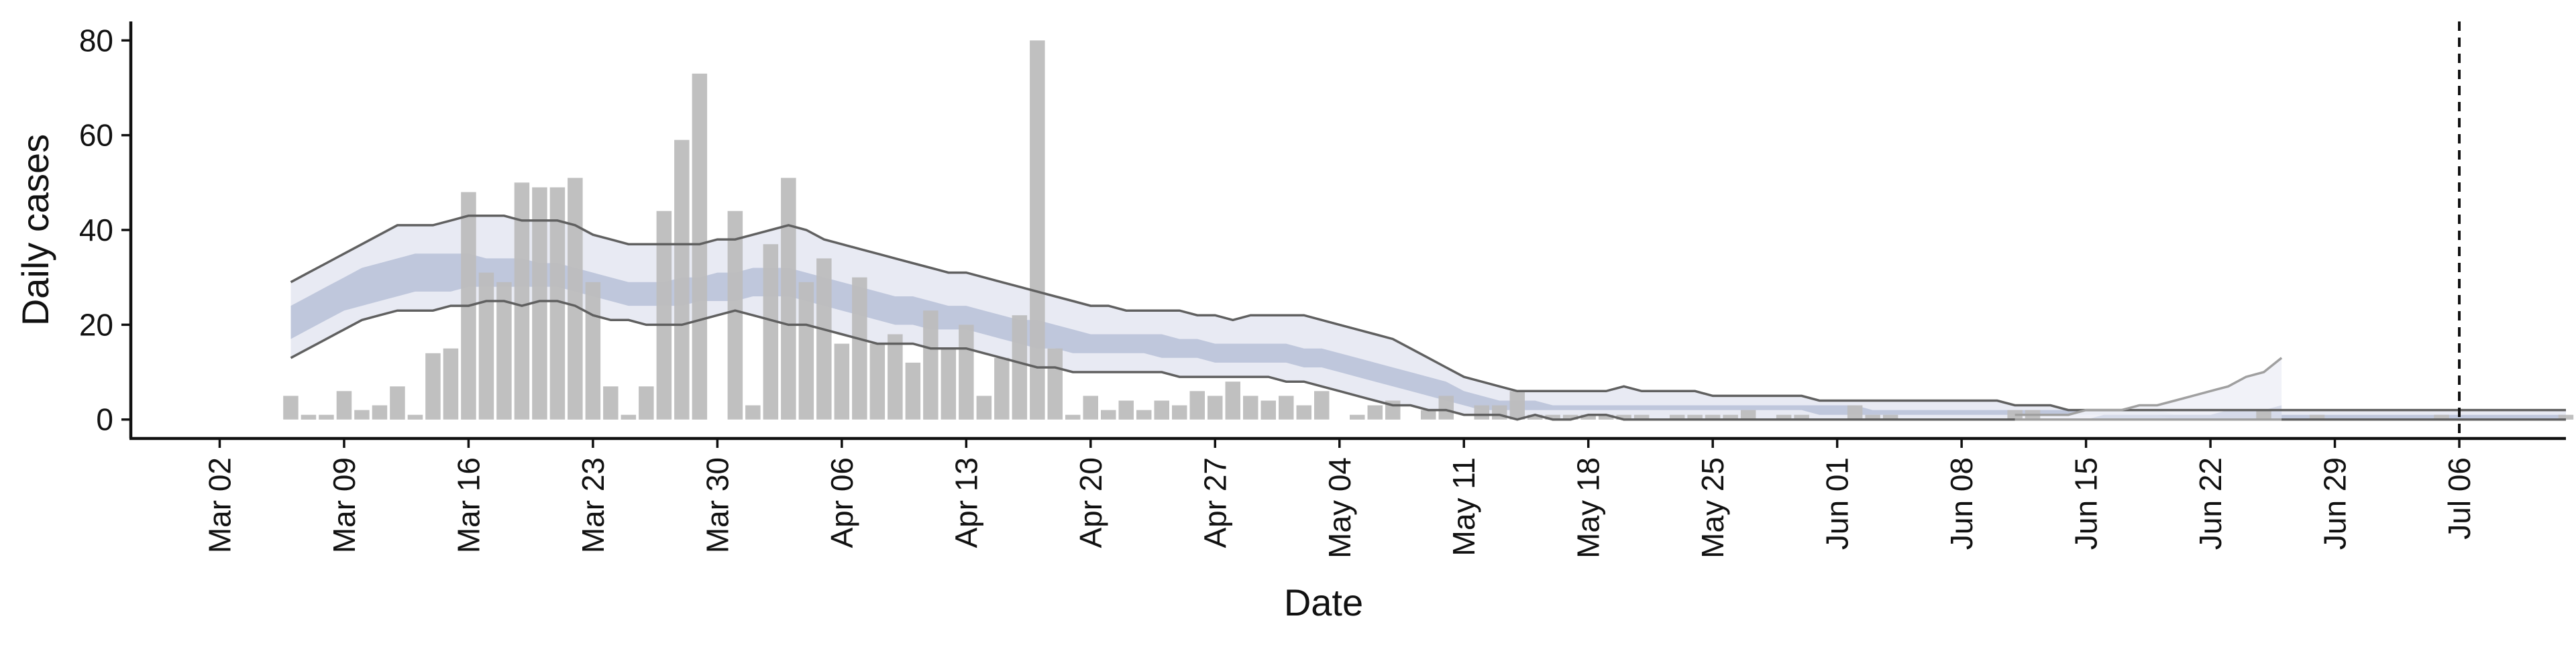 The height and width of the screenshot is (647, 2576). I want to click on y-tick-label-40: 40, so click(96, 230).